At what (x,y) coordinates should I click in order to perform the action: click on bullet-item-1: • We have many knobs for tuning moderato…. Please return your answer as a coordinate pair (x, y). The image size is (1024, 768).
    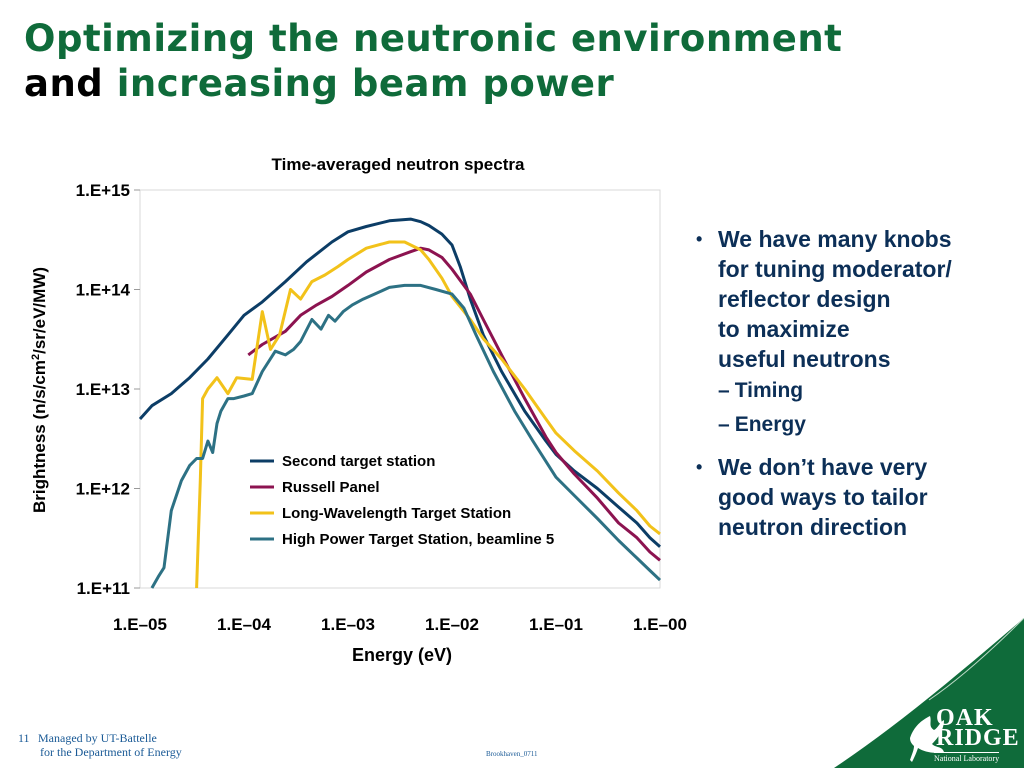
    Looking at the image, I should click on (844, 333).